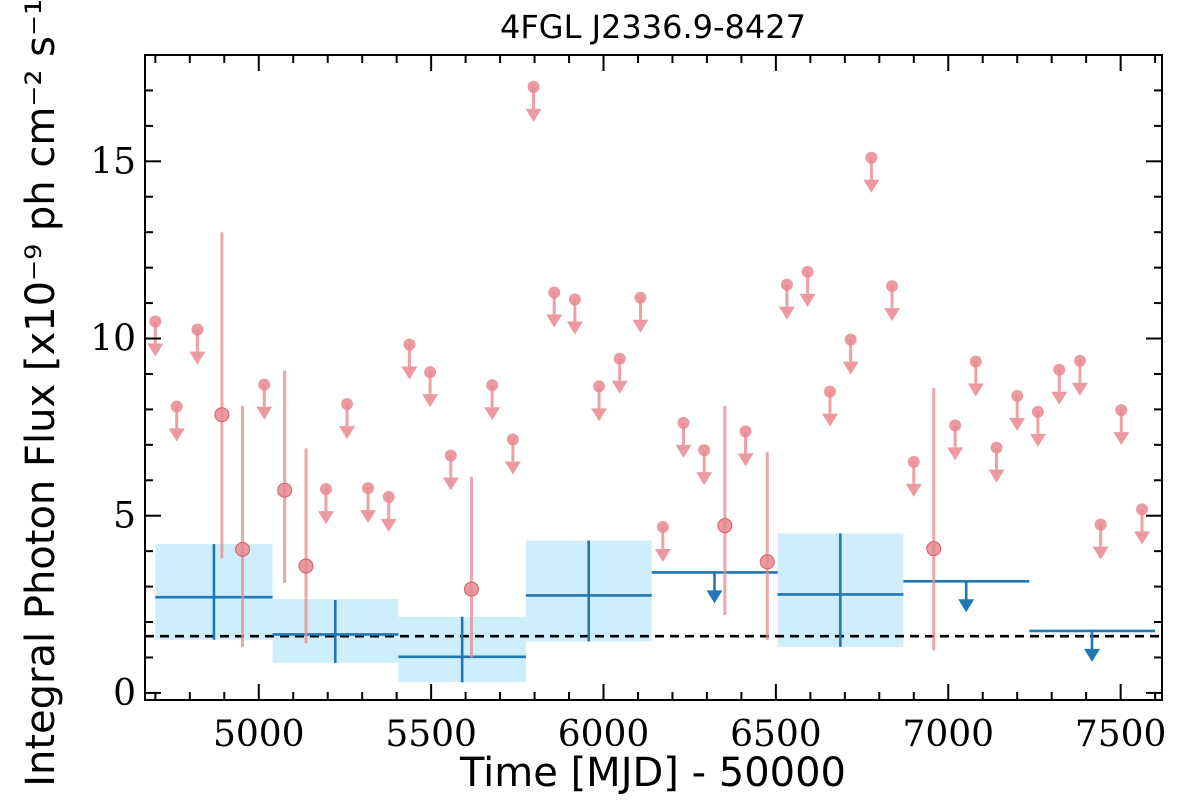 The height and width of the screenshot is (800, 1200). I want to click on x-tick-label: 7500, so click(1121, 734).